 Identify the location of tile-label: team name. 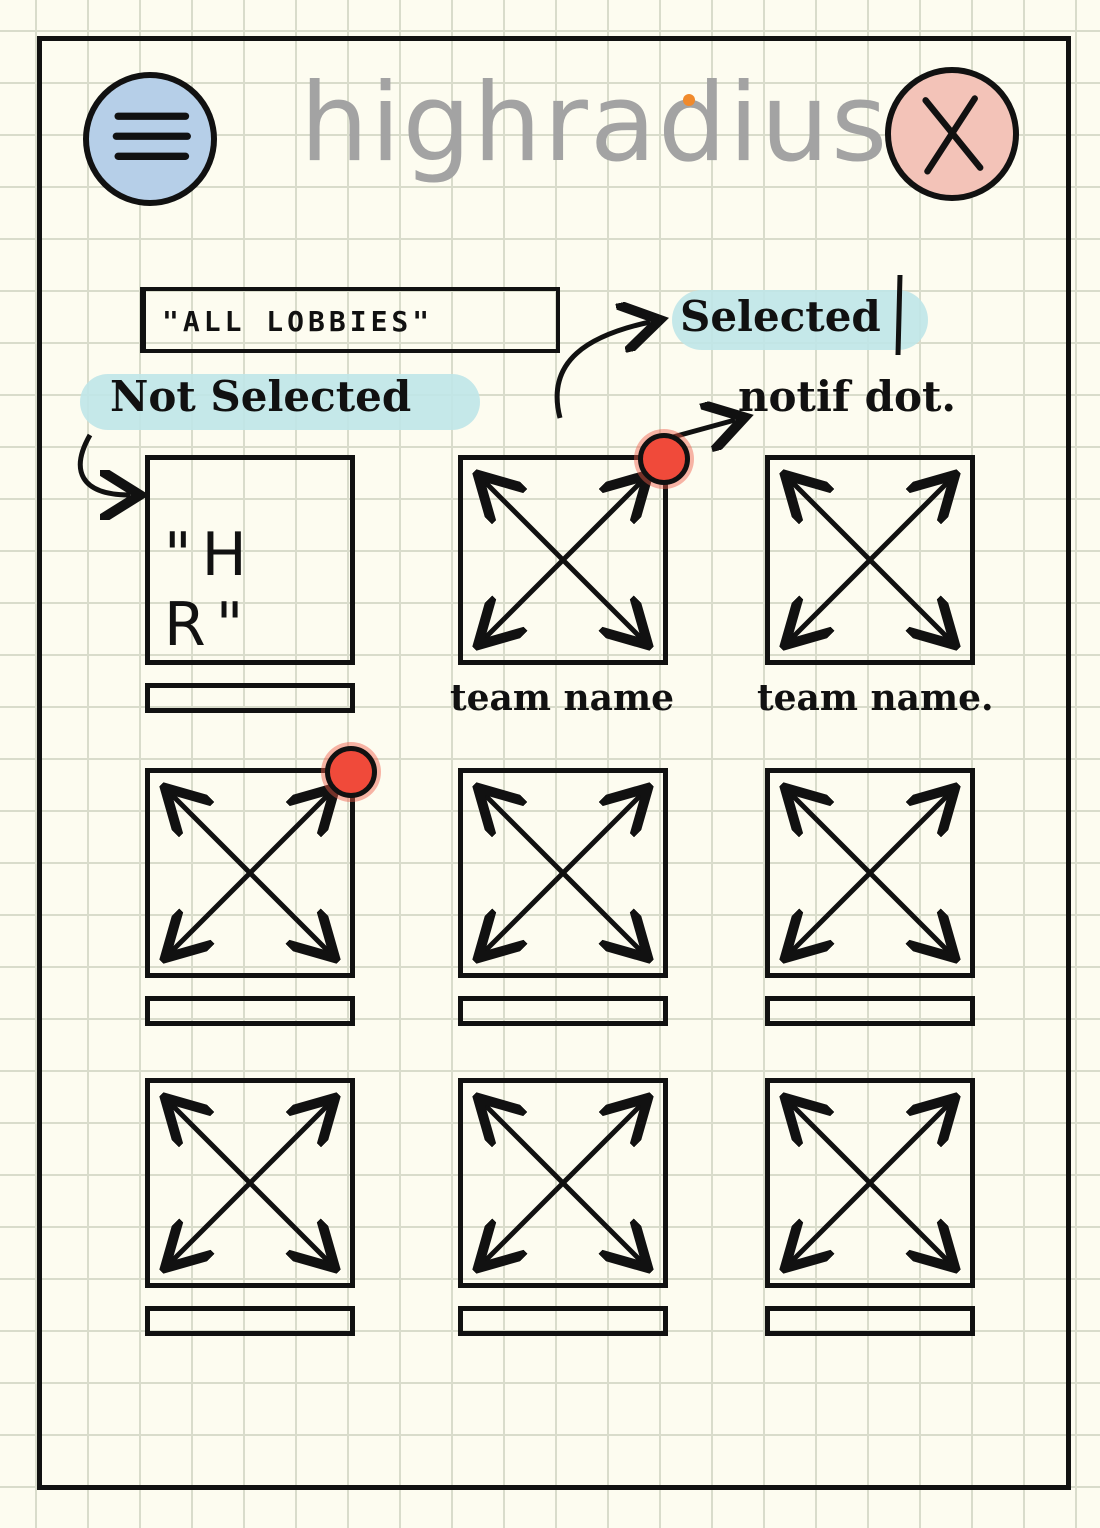
(562, 698).